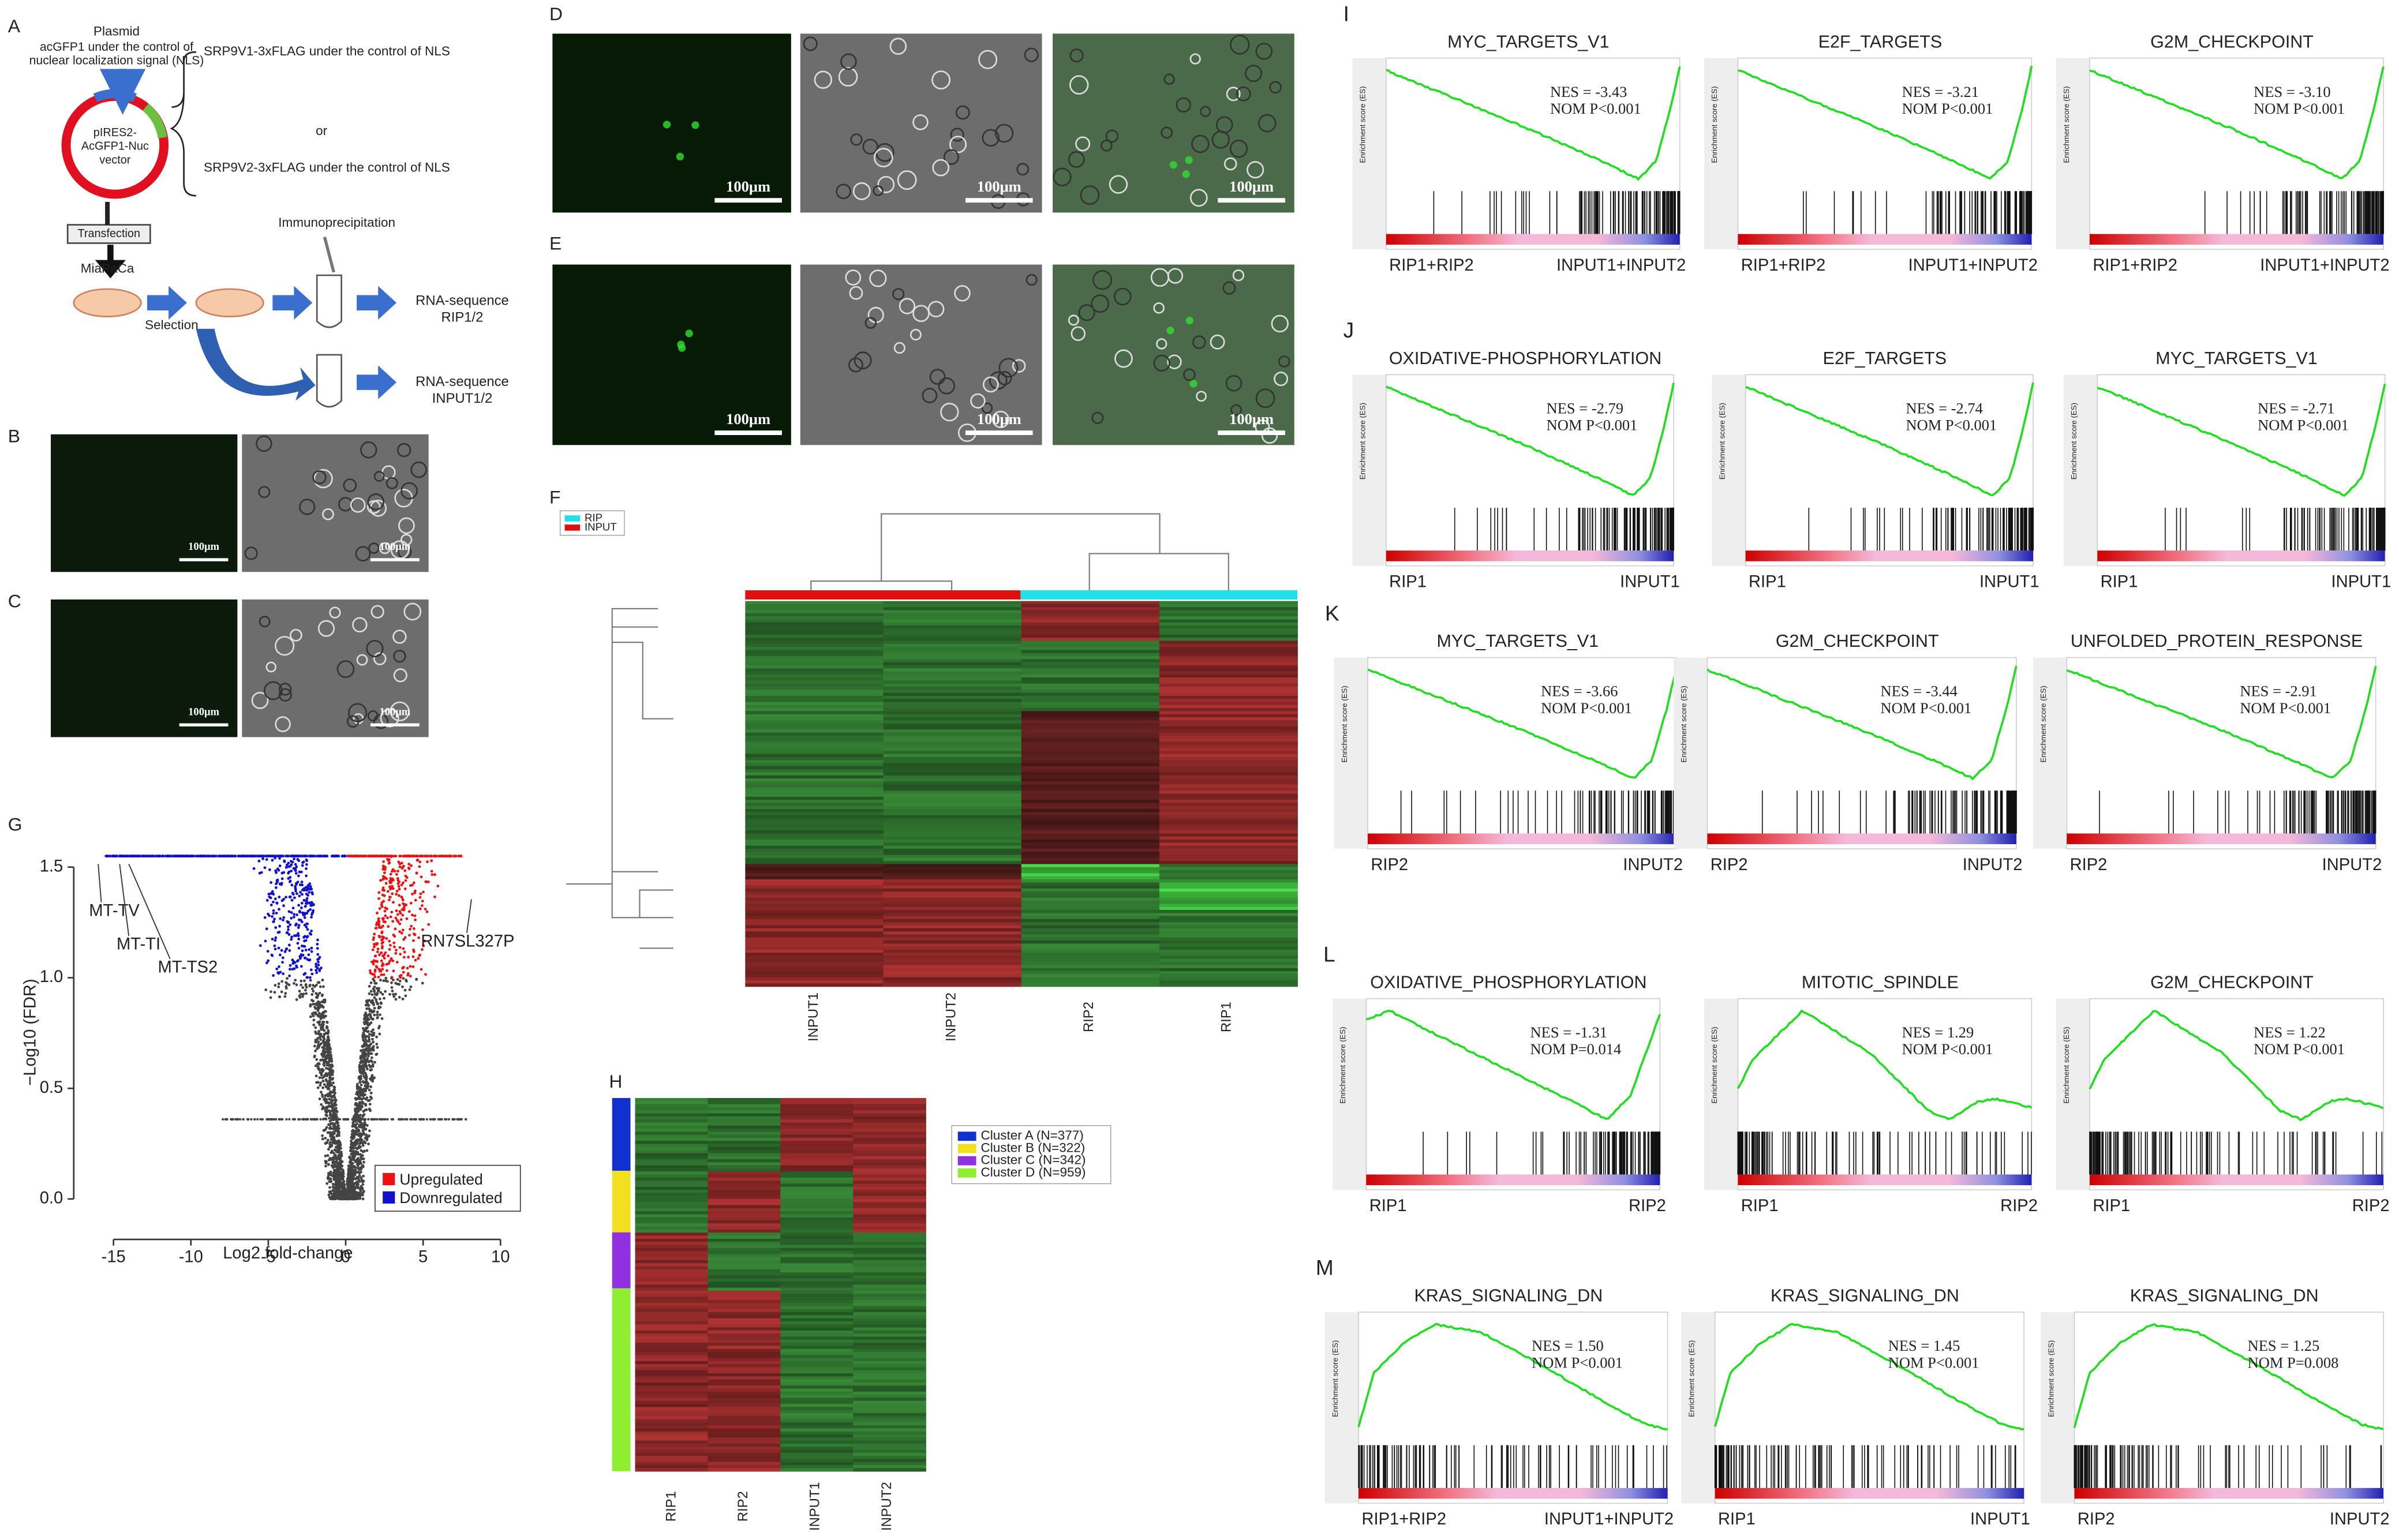 This screenshot has height=1540, width=2399. Describe the element at coordinates (601, 526) in the screenshot. I see `legend-label: INPUT` at that location.